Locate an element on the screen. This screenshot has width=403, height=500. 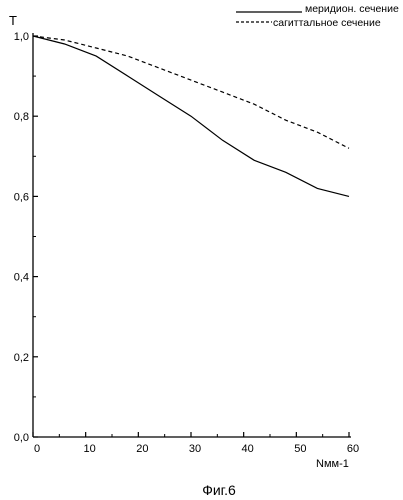
x-tick-label: 0 is located at coordinates (37, 449).